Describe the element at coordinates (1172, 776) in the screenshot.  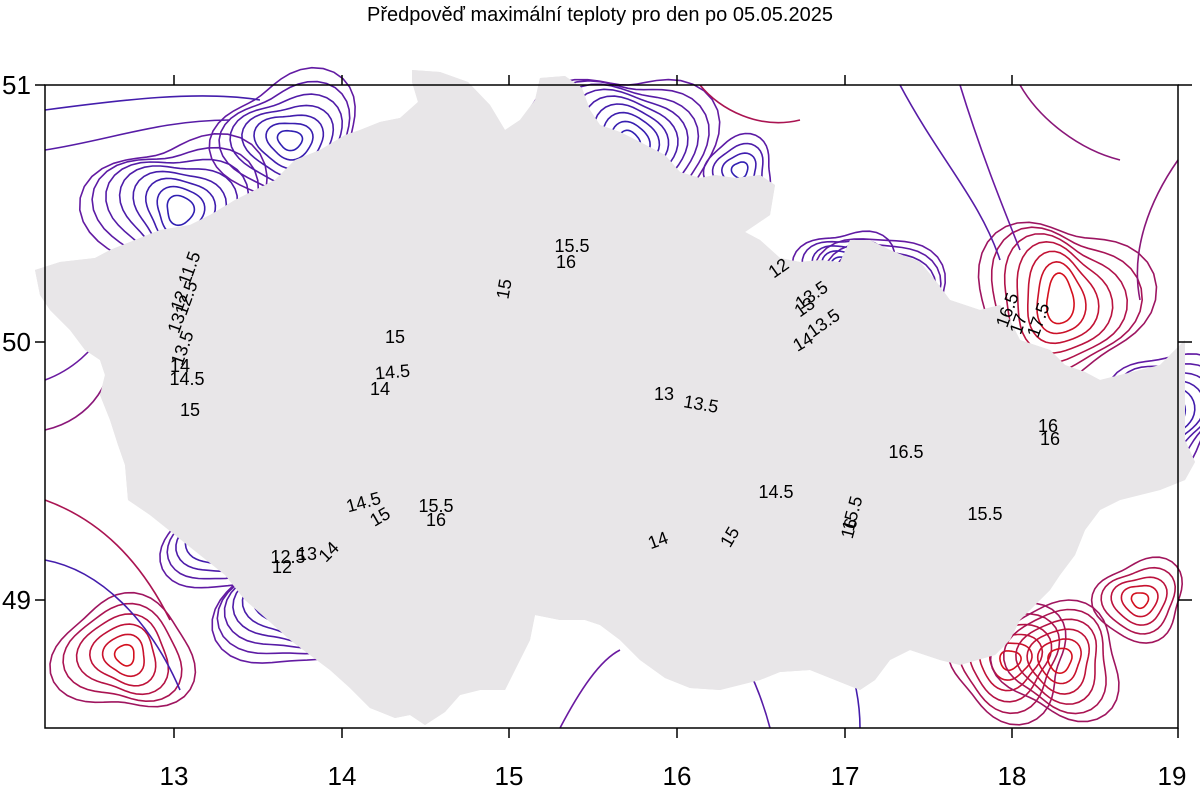
I see `x-tick-19: 19` at that location.